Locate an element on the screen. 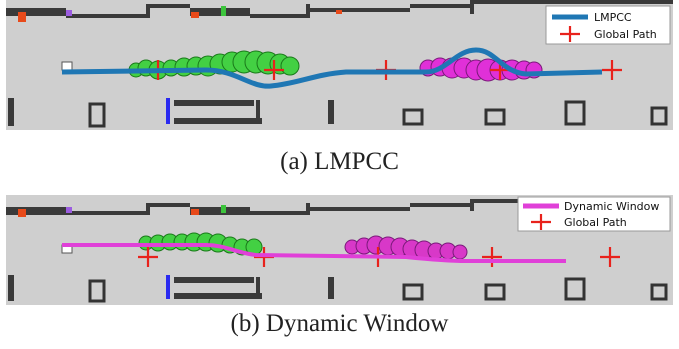  legend-dynamic-window: Dynamic Window Global Path is located at coordinates (594, 214).